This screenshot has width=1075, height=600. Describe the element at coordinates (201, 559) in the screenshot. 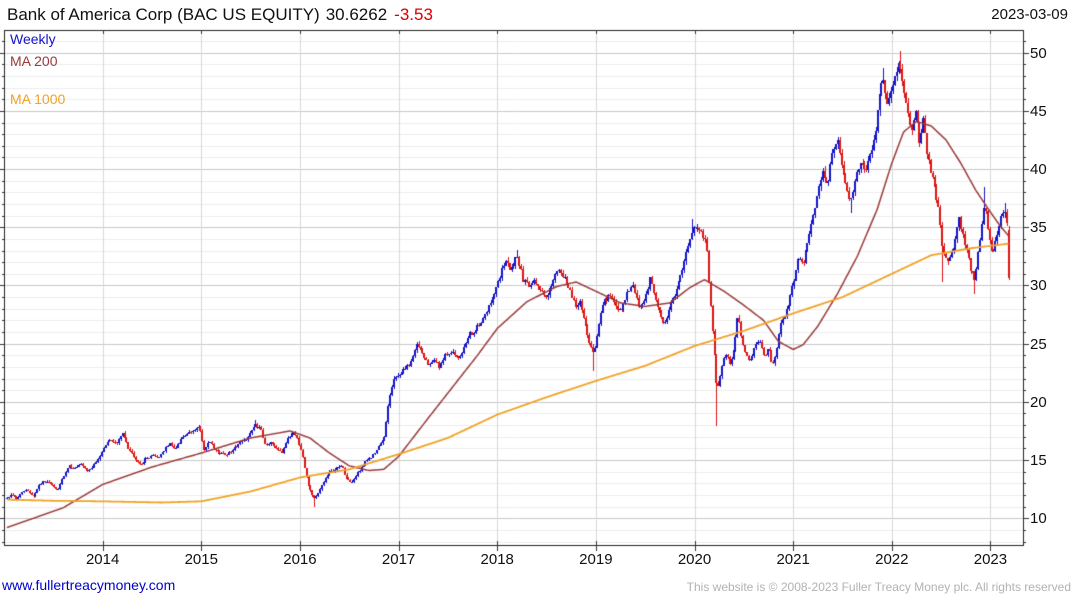

I see `x-axis-label: 2015` at that location.